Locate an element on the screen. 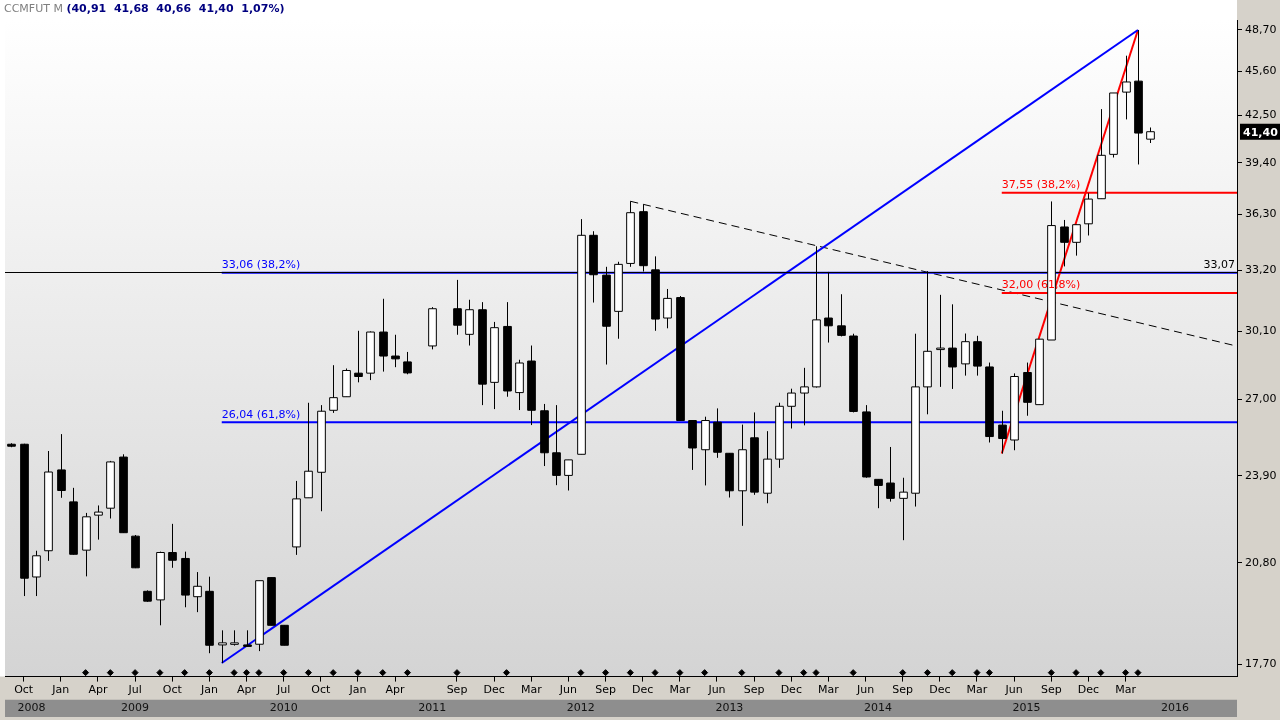 This screenshot has height=720, width=1280. y-tick-label: 17,70 is located at coordinates (1261, 663).